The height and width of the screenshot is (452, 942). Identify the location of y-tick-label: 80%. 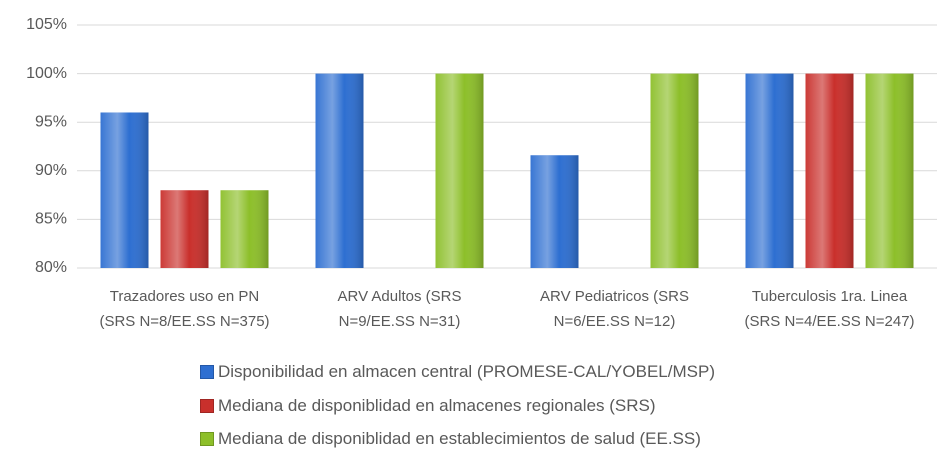
(51, 267).